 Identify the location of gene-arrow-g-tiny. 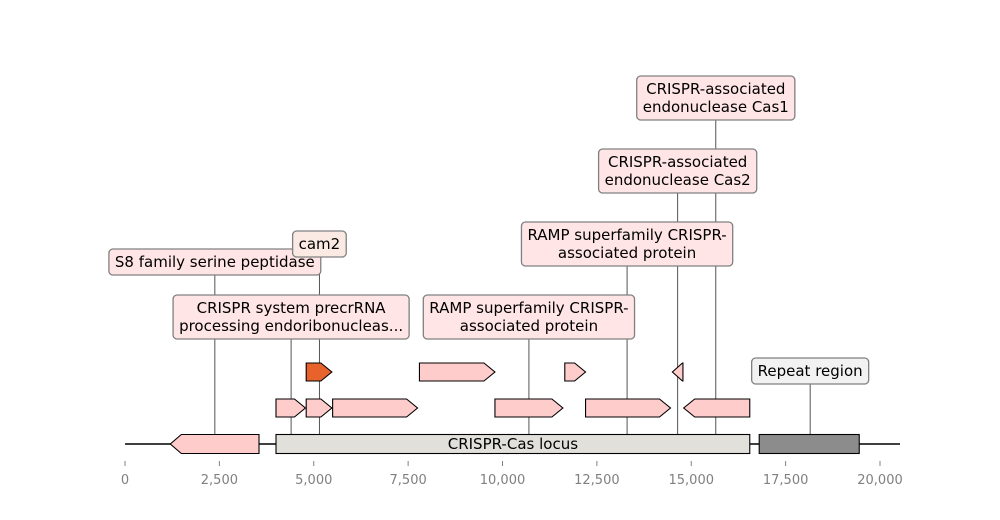
(575, 372).